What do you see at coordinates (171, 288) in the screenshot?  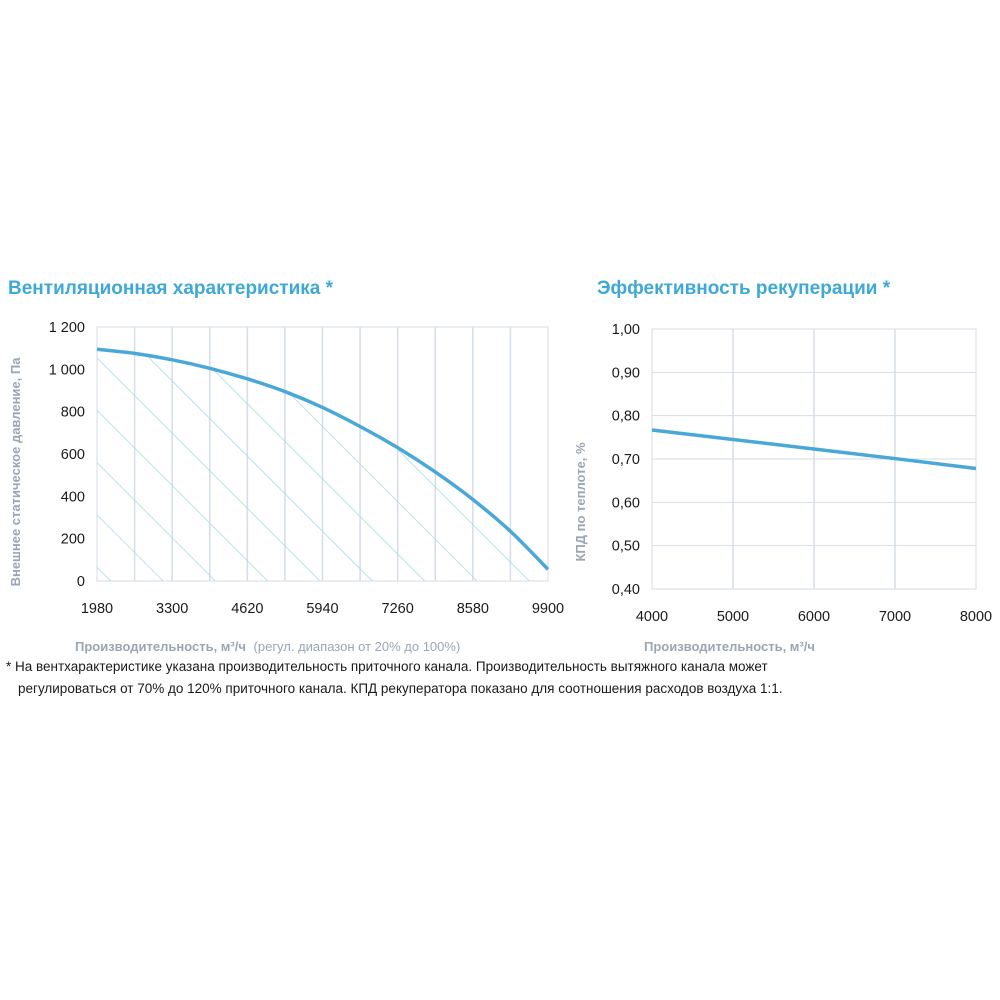 I see `chart1-title: Вентиляционная характеристика *` at bounding box center [171, 288].